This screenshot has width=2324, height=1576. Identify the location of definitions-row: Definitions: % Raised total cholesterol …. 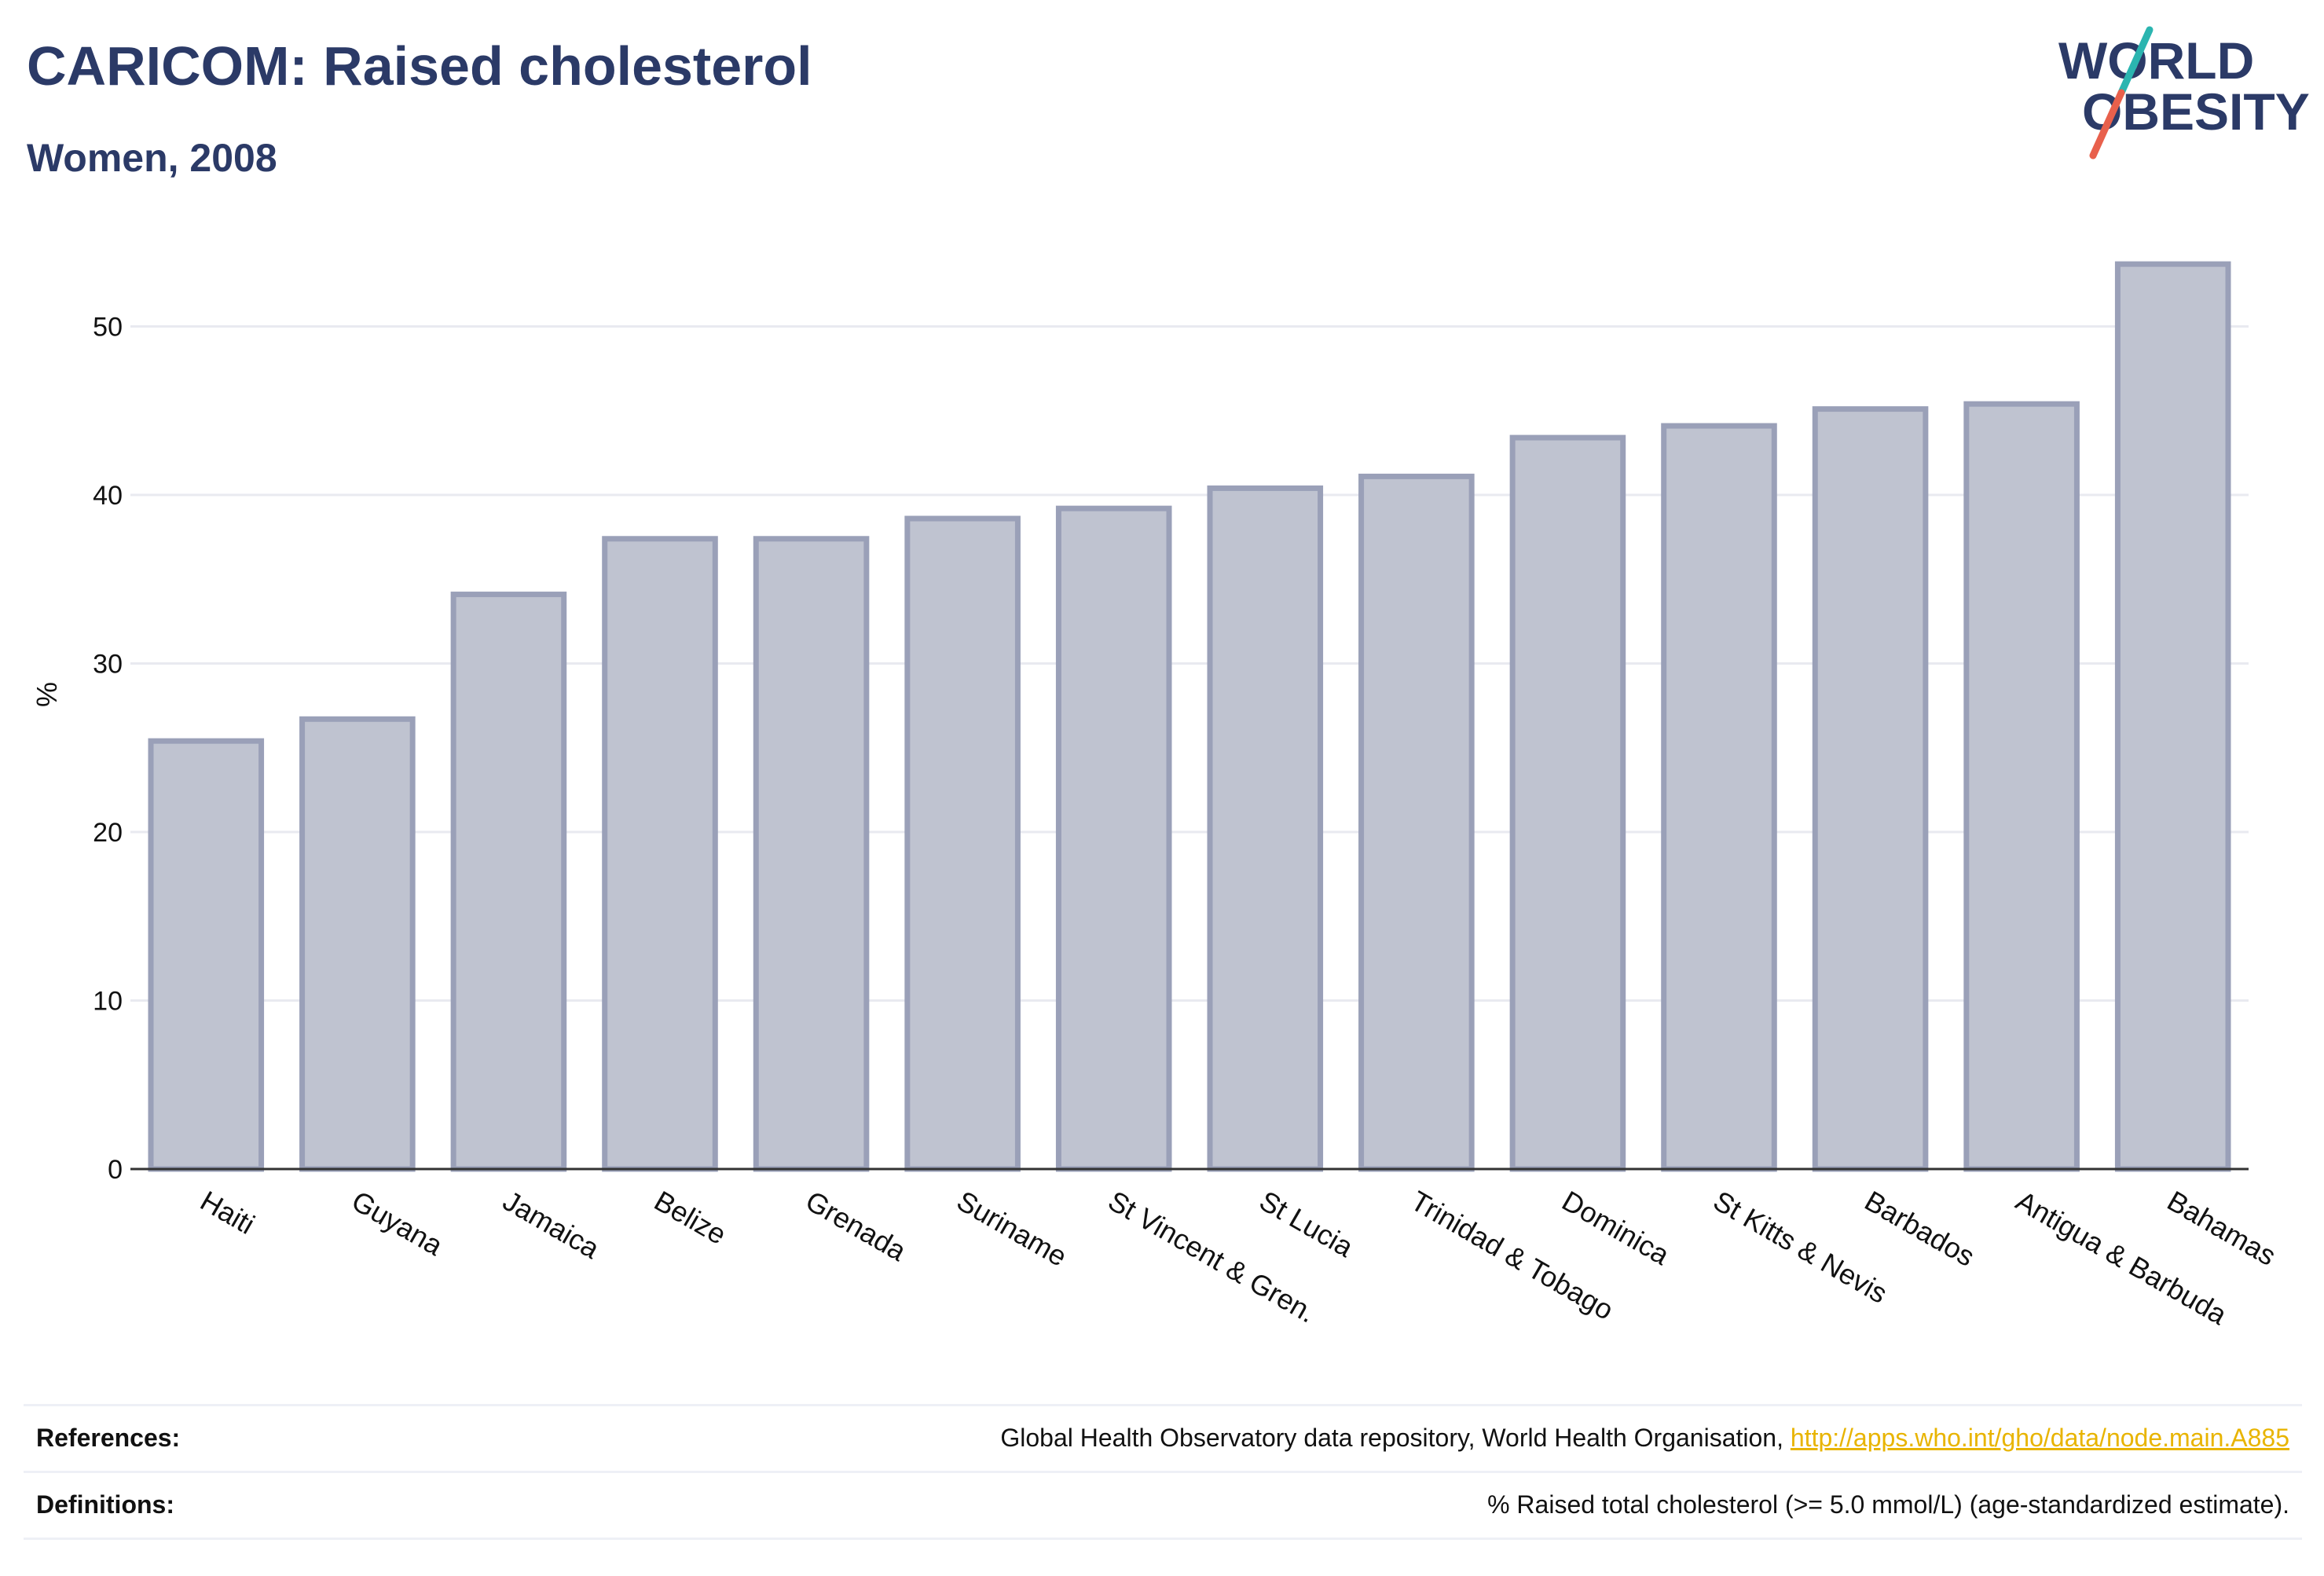
(1163, 1505).